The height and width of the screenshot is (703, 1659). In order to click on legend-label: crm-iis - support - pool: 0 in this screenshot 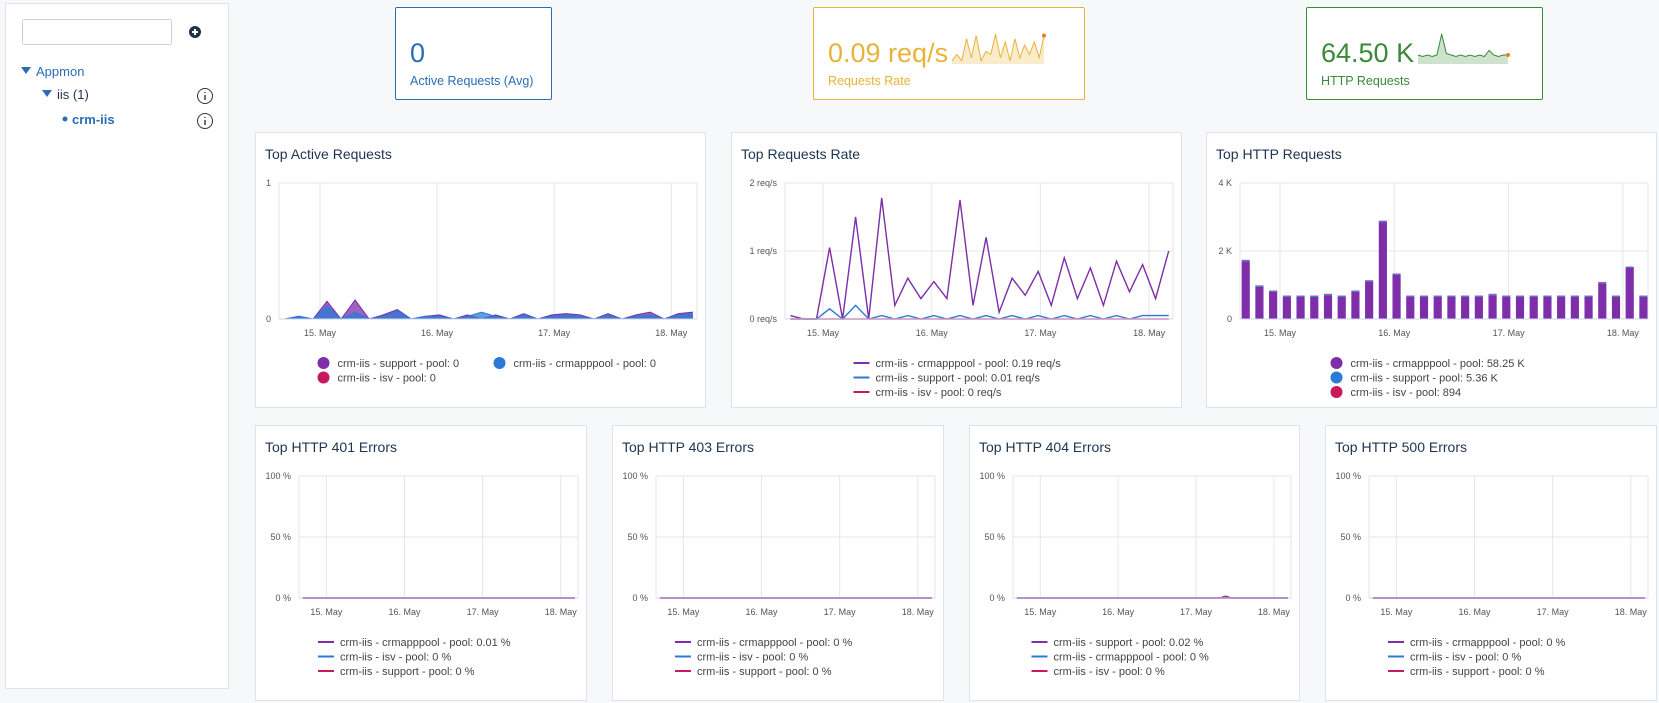, I will do `click(399, 364)`.